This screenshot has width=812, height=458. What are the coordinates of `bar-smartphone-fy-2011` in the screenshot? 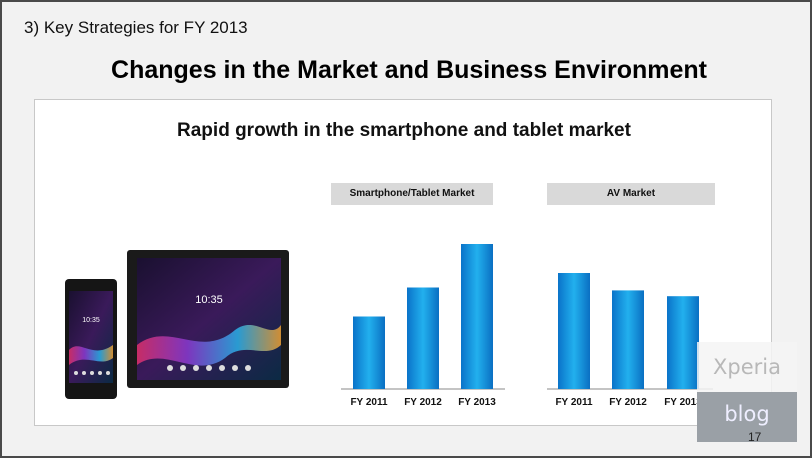 It's located at (369, 352).